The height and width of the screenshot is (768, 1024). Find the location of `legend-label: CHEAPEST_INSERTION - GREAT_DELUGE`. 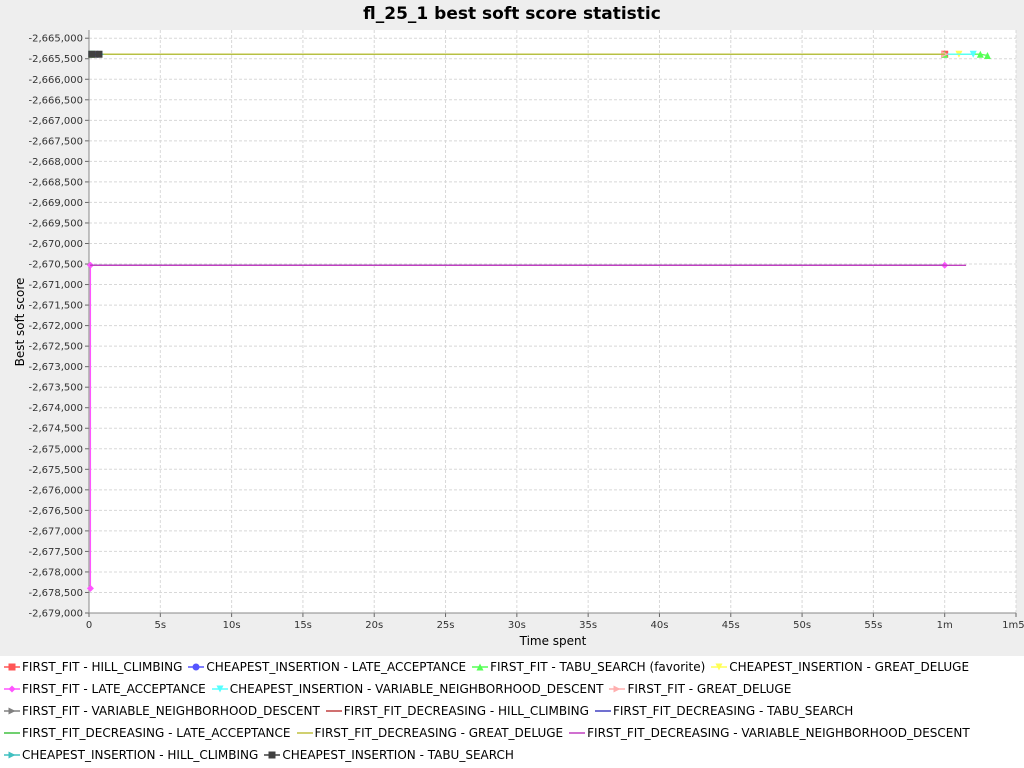

legend-label: CHEAPEST_INSERTION - GREAT_DELUGE is located at coordinates (849, 667).